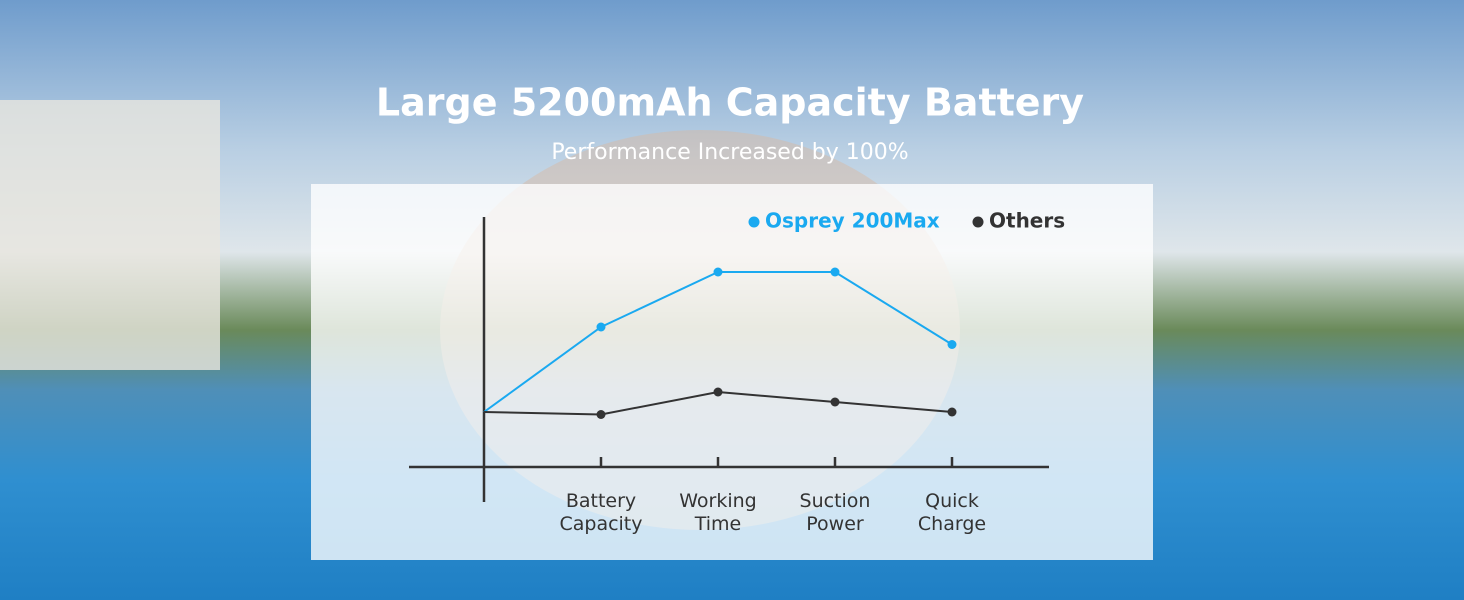 Image resolution: width=1464 pixels, height=600 pixels. Describe the element at coordinates (601, 512) in the screenshot. I see `x-tick-label: Battery Capacity` at that location.